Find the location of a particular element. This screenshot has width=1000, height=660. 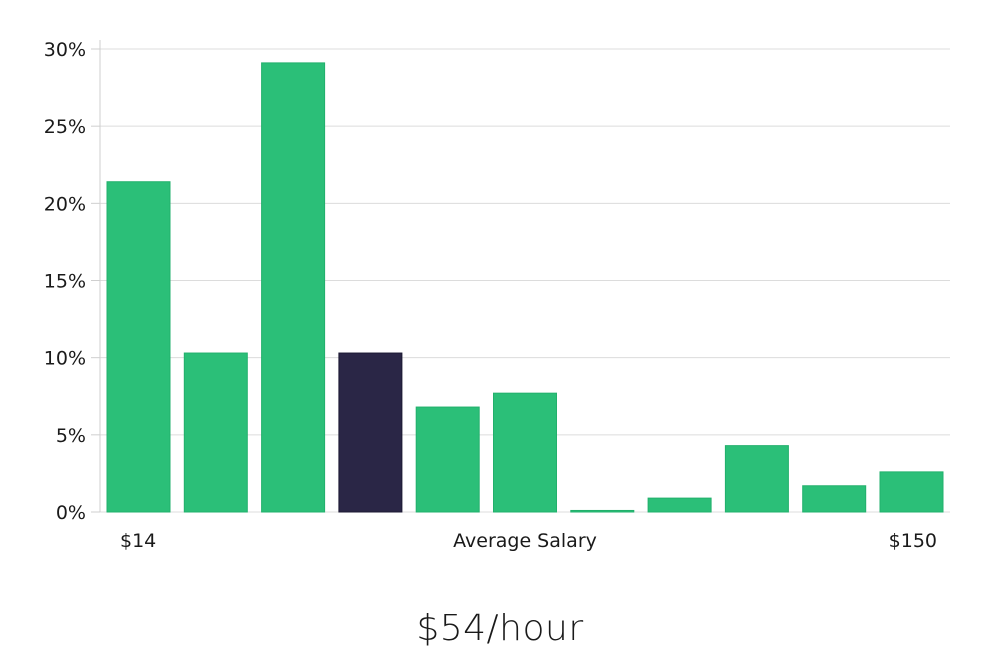

y-tick-label: 30% is located at coordinates (65, 50).